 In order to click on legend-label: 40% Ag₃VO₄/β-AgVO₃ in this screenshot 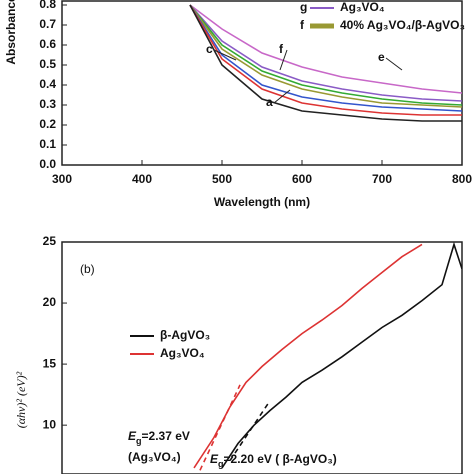, I will do `click(402, 25)`.